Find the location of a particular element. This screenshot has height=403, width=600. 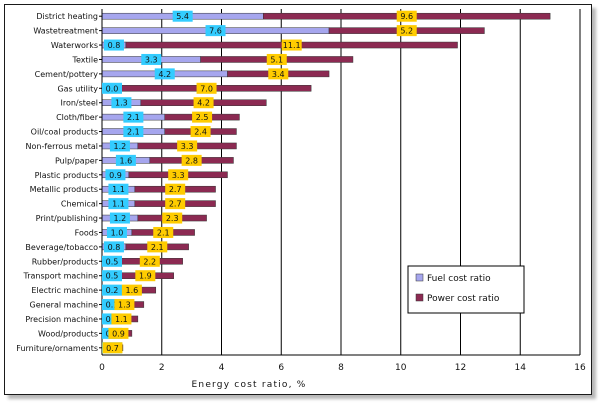

data-label-power: 1.3 is located at coordinates (124, 305).